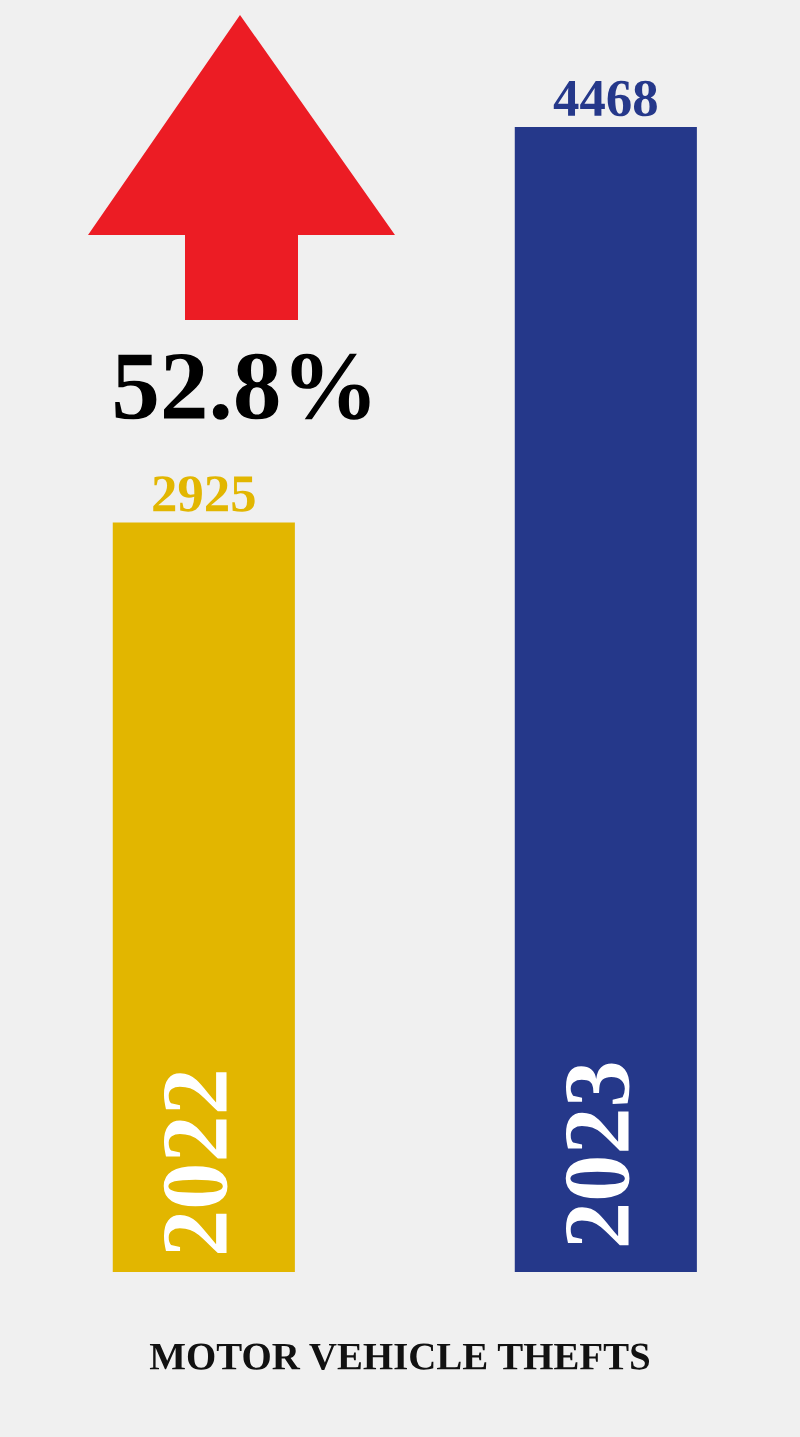 The height and width of the screenshot is (1437, 800). What do you see at coordinates (204, 494) in the screenshot?
I see `data-label: 2925` at bounding box center [204, 494].